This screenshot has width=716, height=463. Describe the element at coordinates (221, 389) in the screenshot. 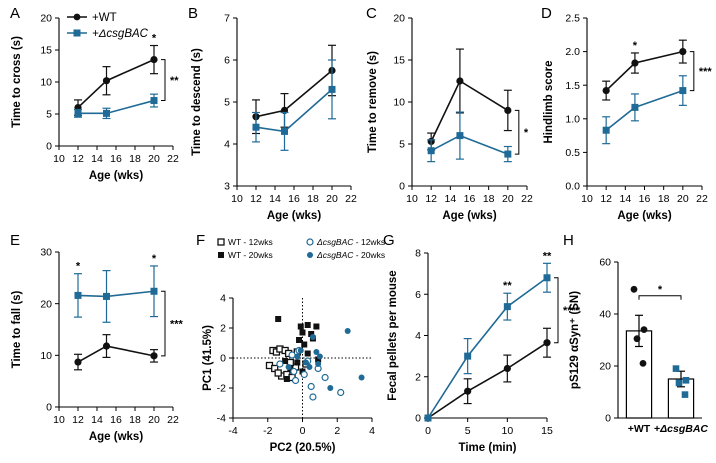

I see `y-tick-label-F: -2` at that location.